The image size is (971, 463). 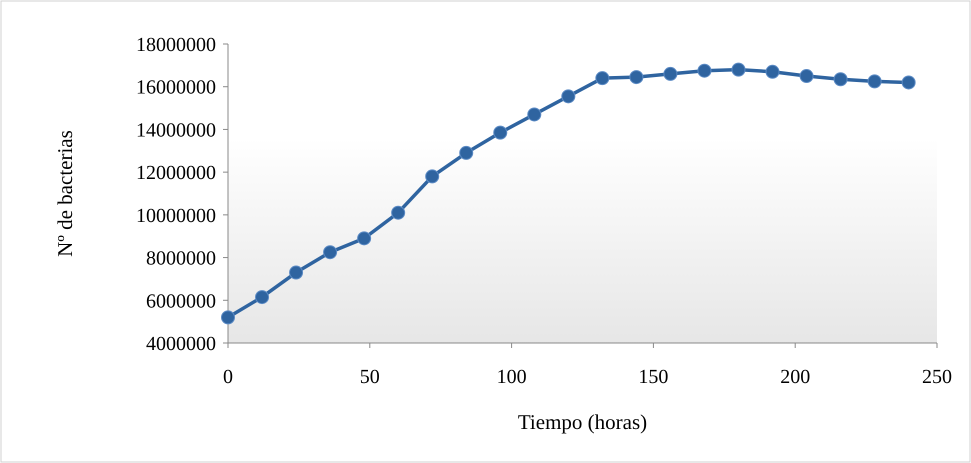 What do you see at coordinates (65, 193) in the screenshot?
I see `y-axis-title: Nº de bacterias` at bounding box center [65, 193].